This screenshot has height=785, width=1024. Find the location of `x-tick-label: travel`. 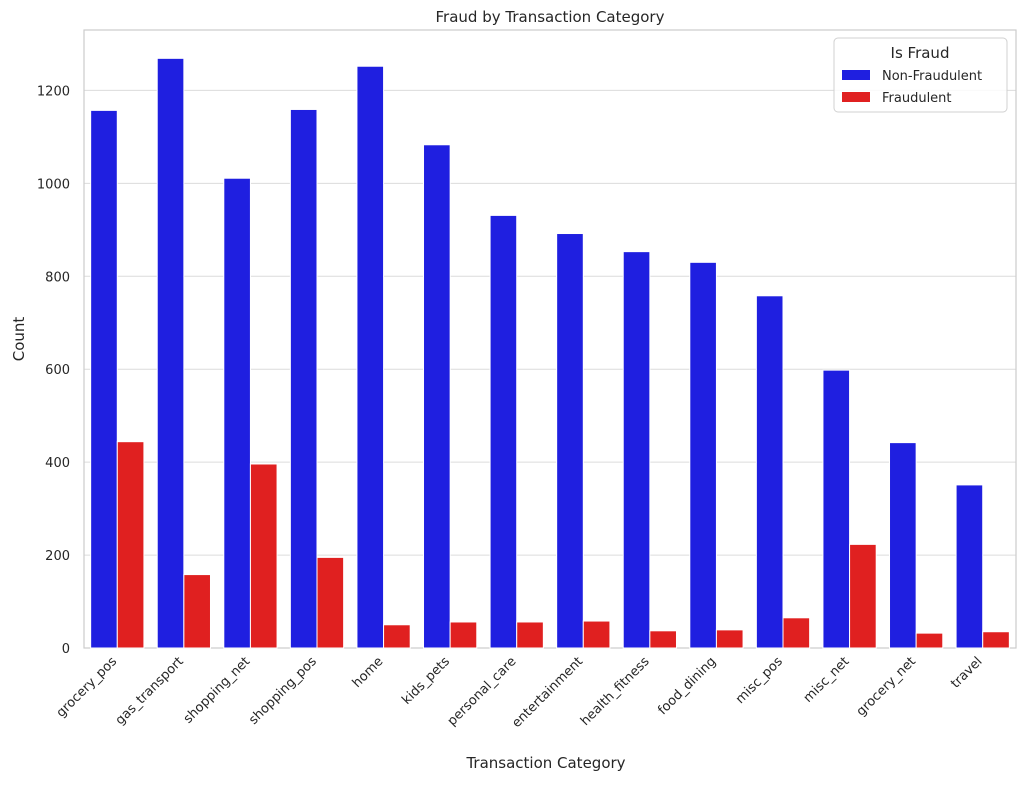

x-tick-label: travel is located at coordinates (966, 672).